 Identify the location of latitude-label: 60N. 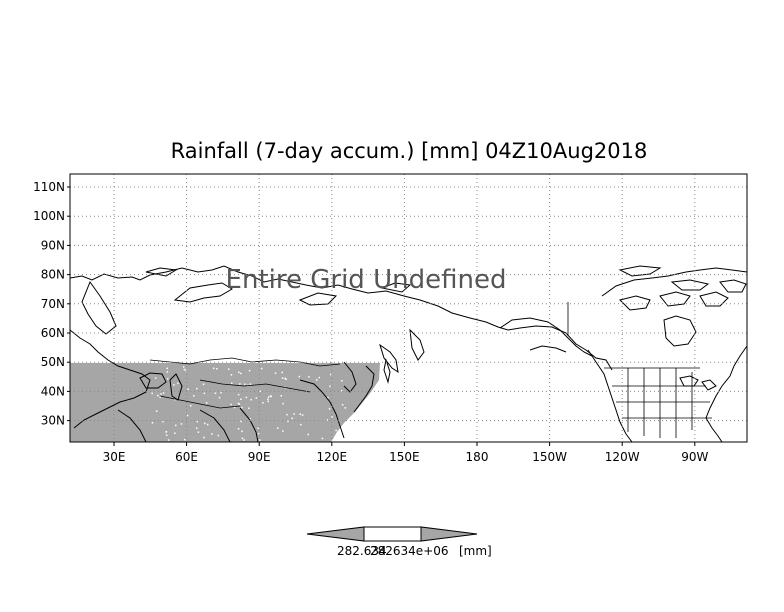
(53, 333).